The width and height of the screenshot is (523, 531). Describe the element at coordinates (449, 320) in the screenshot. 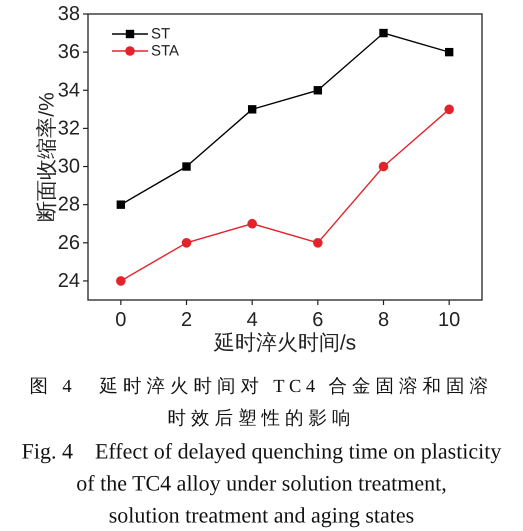

I see `x-tick-label: 10` at that location.